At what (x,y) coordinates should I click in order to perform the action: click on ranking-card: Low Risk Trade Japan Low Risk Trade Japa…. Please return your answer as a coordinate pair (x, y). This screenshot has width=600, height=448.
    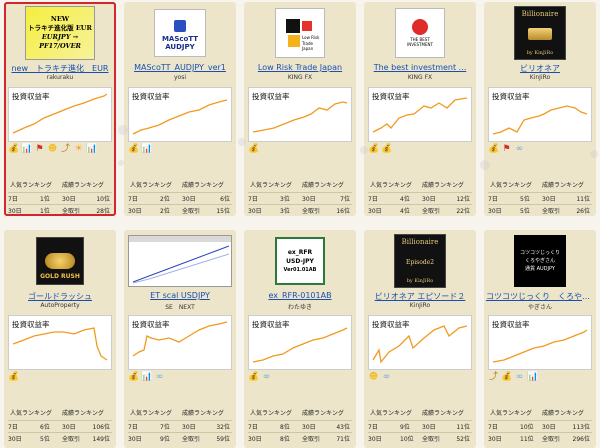
    Looking at the image, I should click on (300, 109).